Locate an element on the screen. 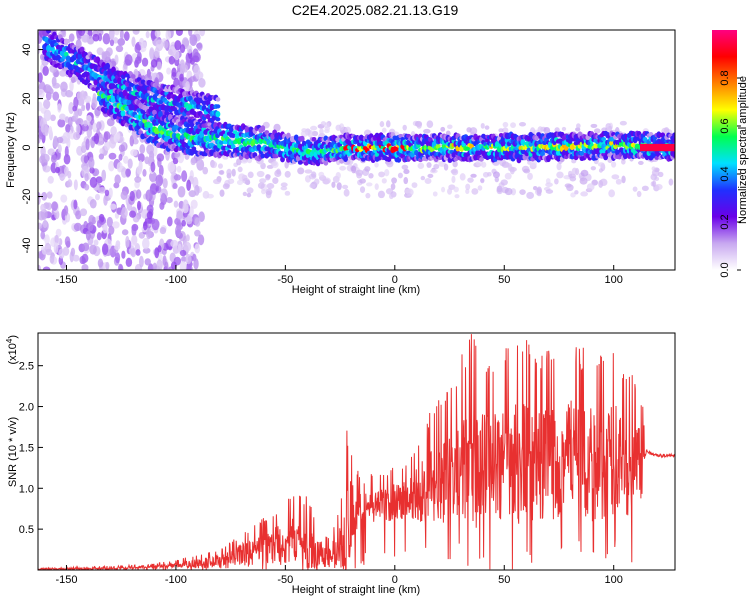 Image resolution: width=750 pixels, height=600 pixels. spectrogram-x-ticks: -150 -100 -50 0 50 100 is located at coordinates (339, 275).